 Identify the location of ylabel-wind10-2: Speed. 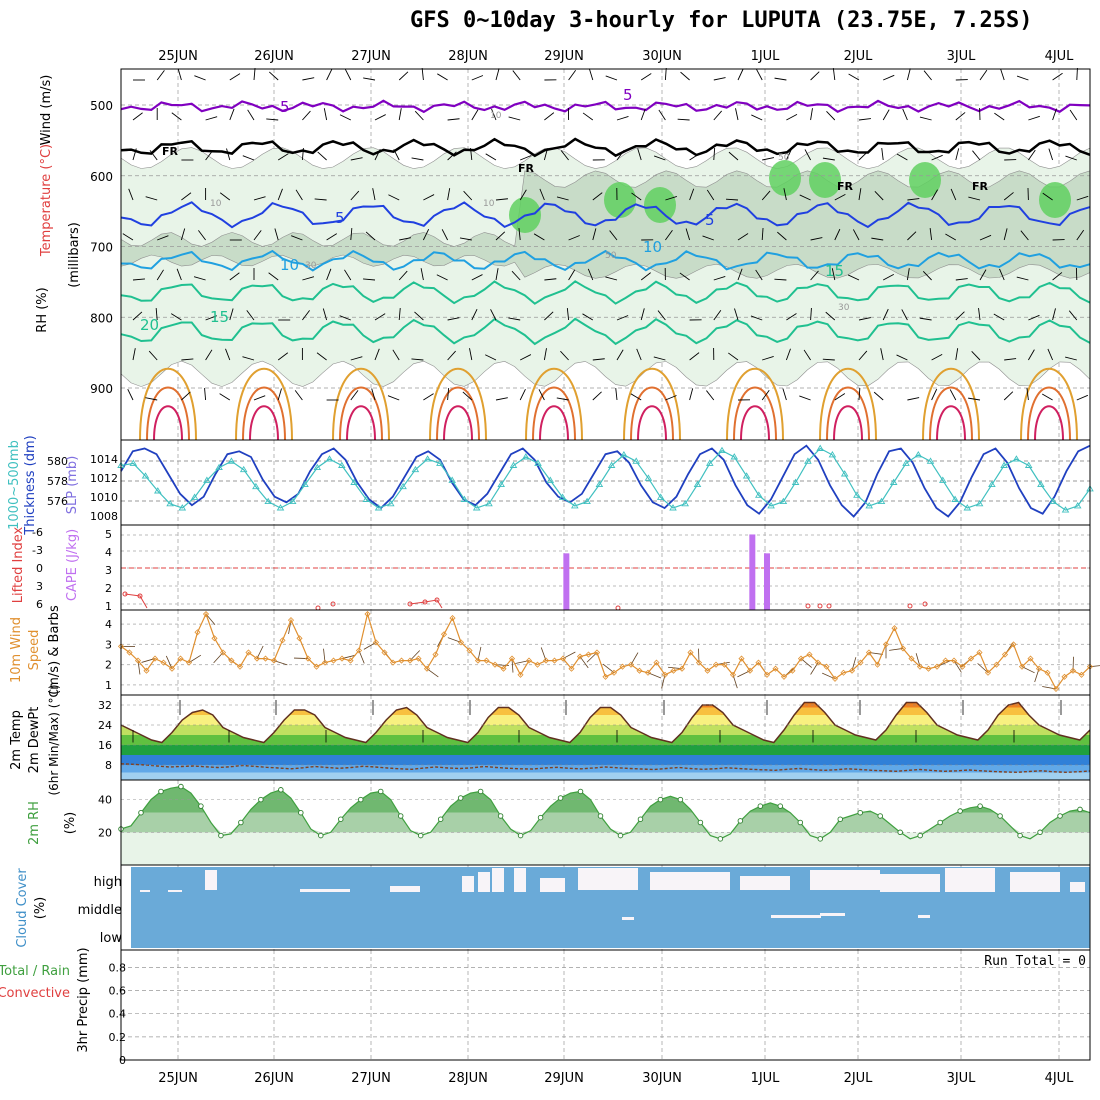
(34, 650).